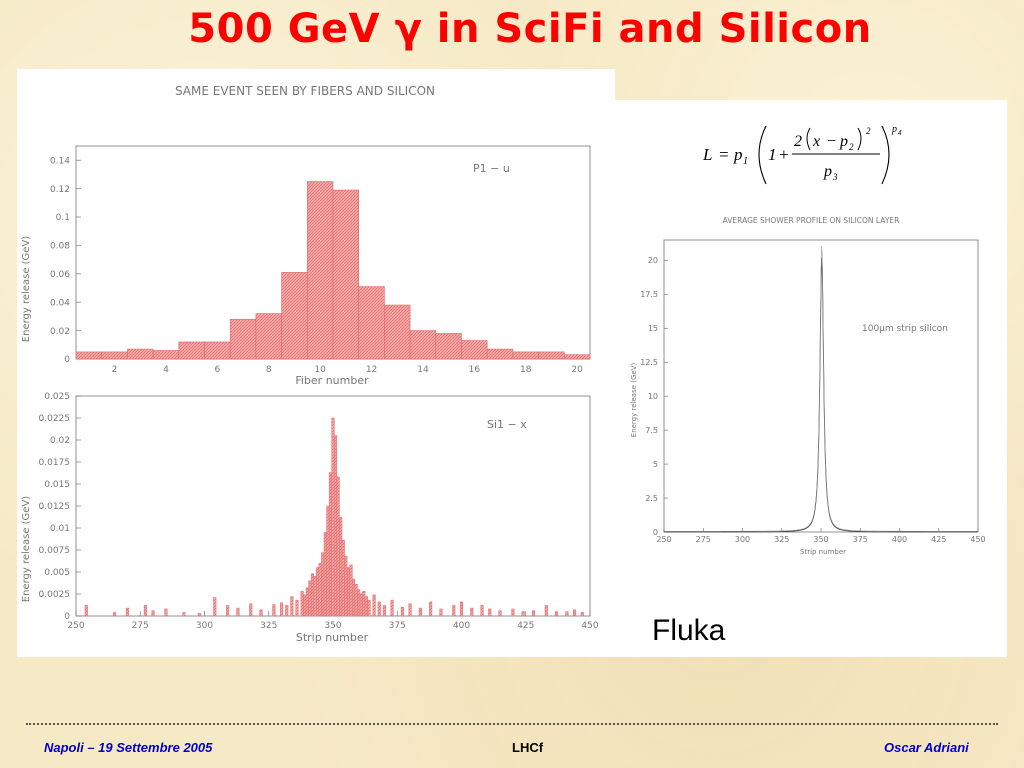  Describe the element at coordinates (530, 29) in the screenshot. I see `slide-title: 500 GeV γ in SciFi and Silicon` at that location.